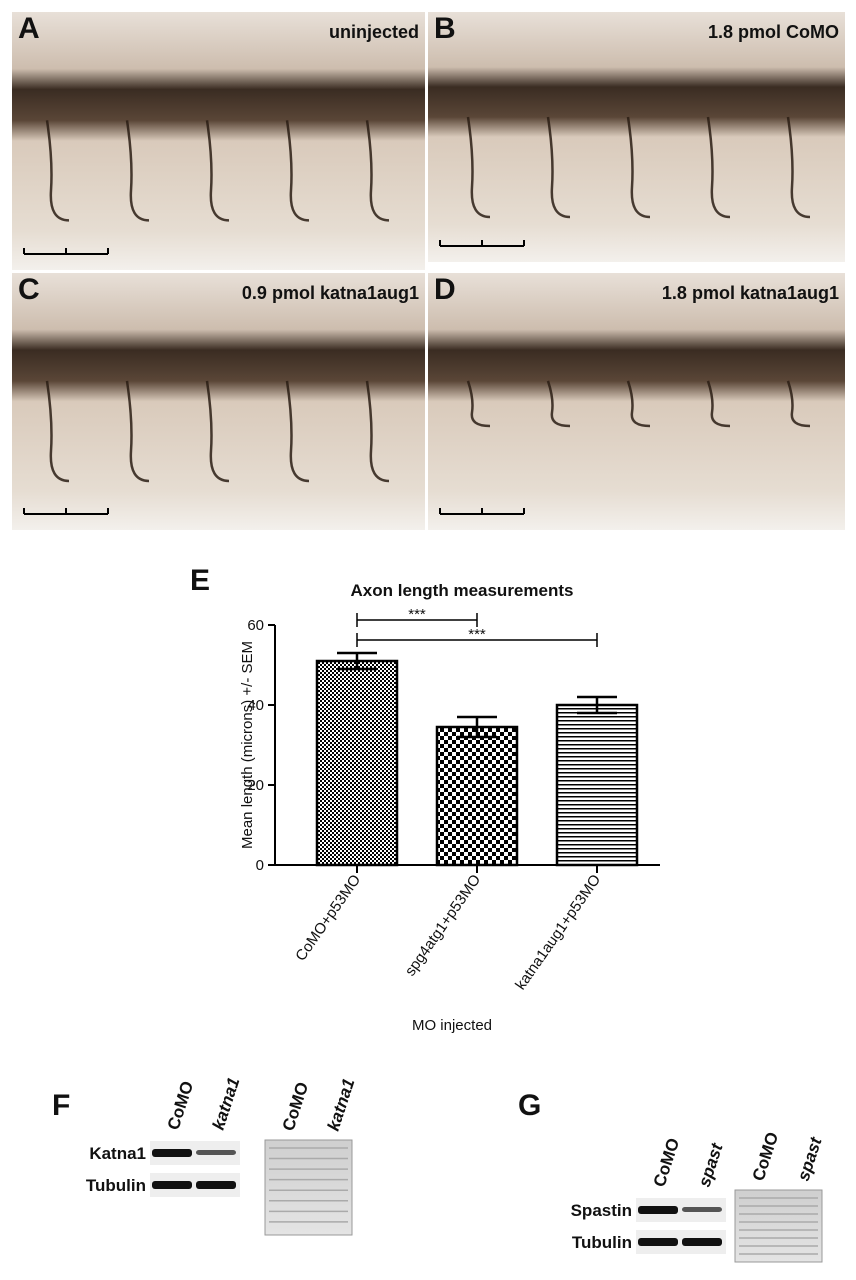  What do you see at coordinates (750, 293) in the screenshot?
I see `panel-caption: 1.8 pmol katna1aug1` at bounding box center [750, 293].